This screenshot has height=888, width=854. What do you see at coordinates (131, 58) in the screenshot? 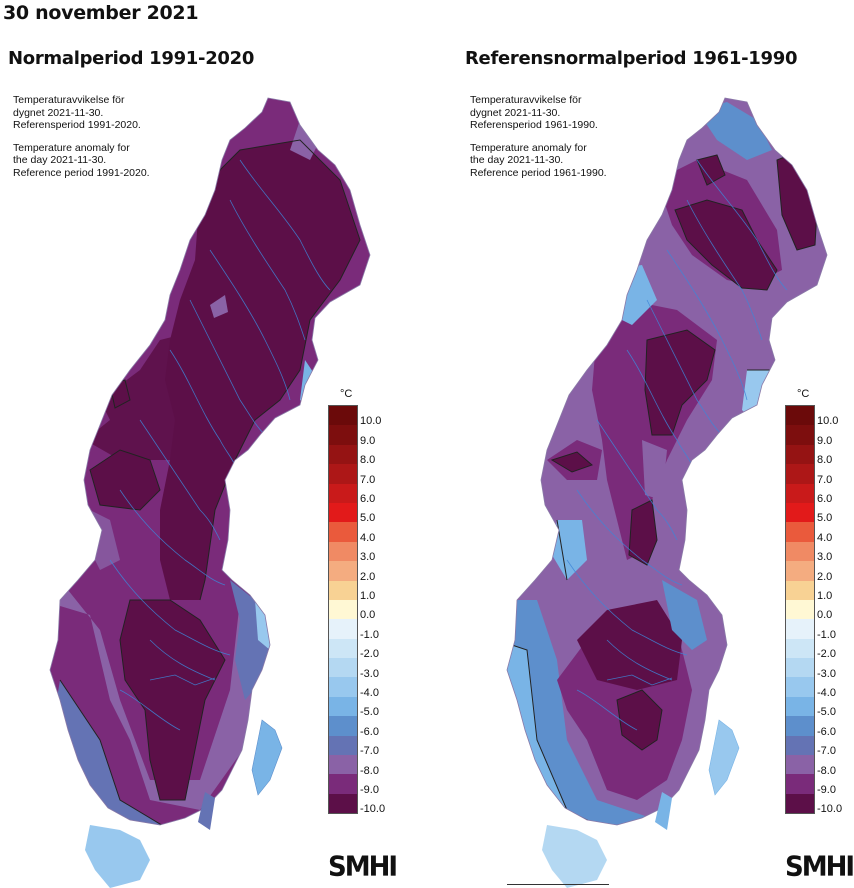
I see `panel-title: Normalperiod 1991-2020` at bounding box center [131, 58].